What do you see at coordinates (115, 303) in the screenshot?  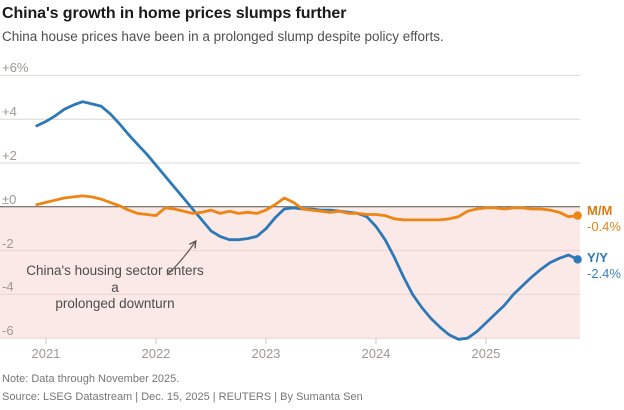 I see `annotation-line2: prolonged downturn` at bounding box center [115, 303].